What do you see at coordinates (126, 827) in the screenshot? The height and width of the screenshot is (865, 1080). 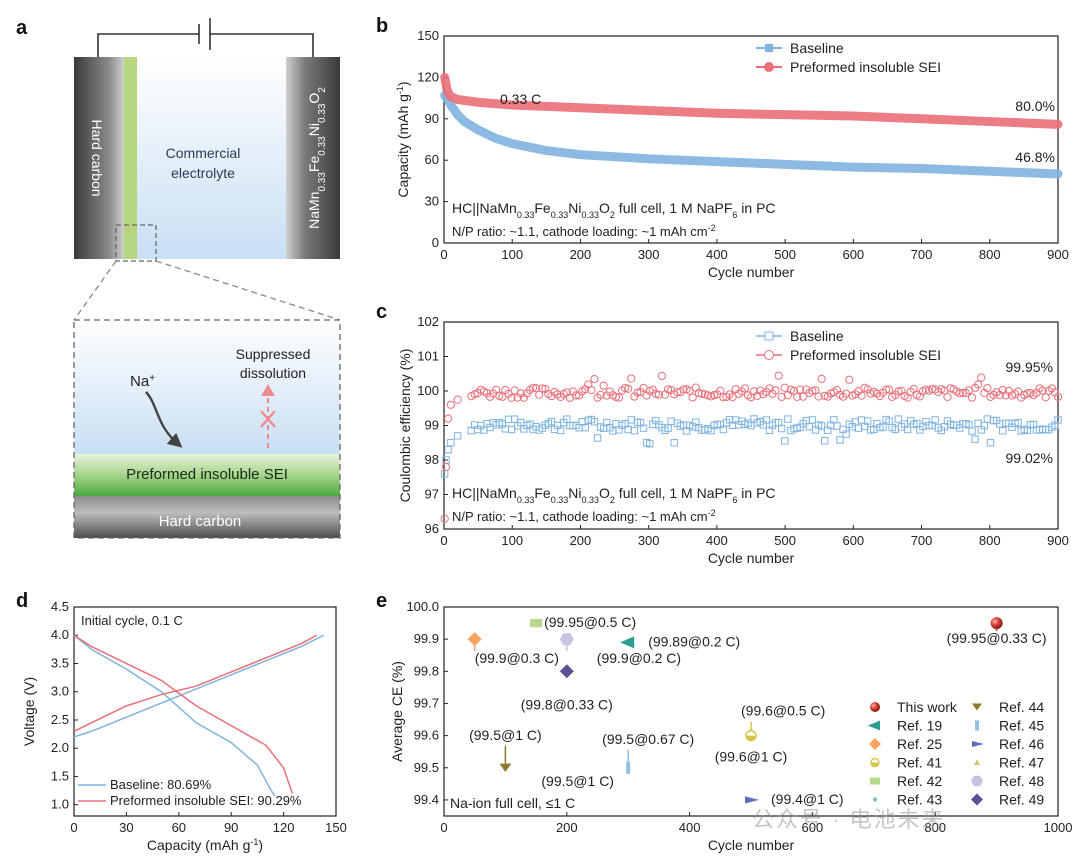 I see `x-tick-label: 30` at bounding box center [126, 827].